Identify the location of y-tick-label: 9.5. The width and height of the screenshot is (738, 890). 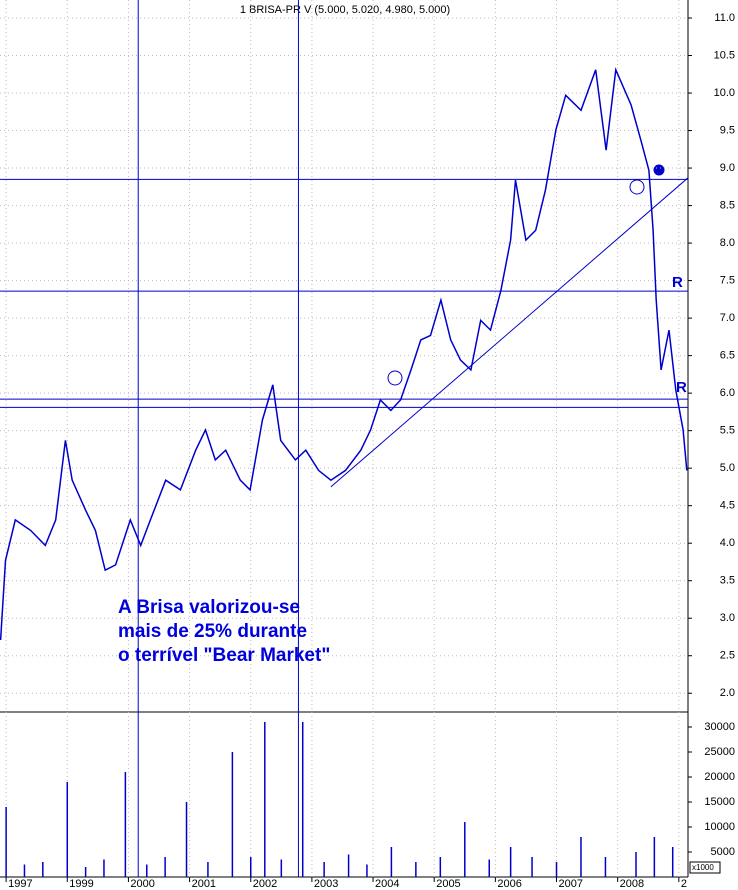
(727, 130).